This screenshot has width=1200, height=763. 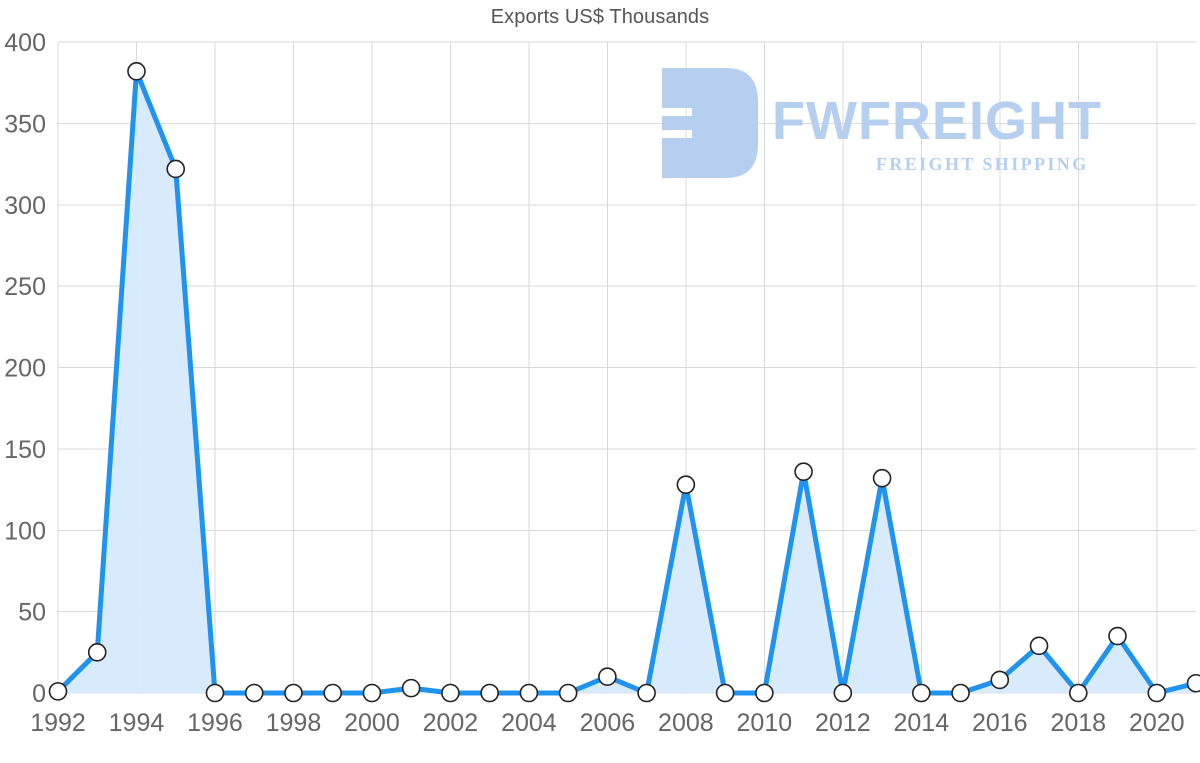 I want to click on y-axis-tick-label: 250, so click(x=25, y=287).